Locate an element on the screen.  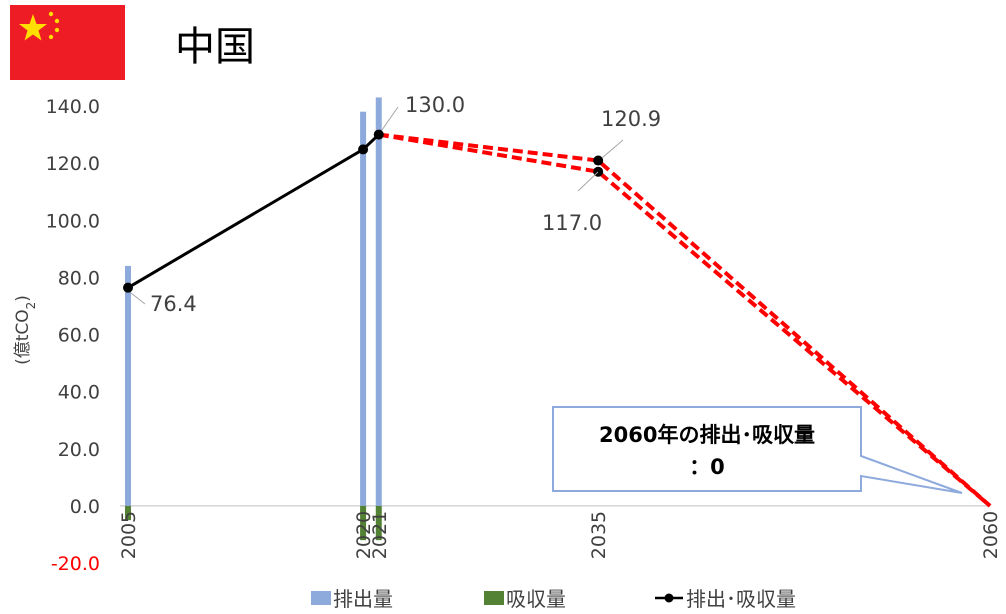
data-label-2021: 130.0 is located at coordinates (435, 105).